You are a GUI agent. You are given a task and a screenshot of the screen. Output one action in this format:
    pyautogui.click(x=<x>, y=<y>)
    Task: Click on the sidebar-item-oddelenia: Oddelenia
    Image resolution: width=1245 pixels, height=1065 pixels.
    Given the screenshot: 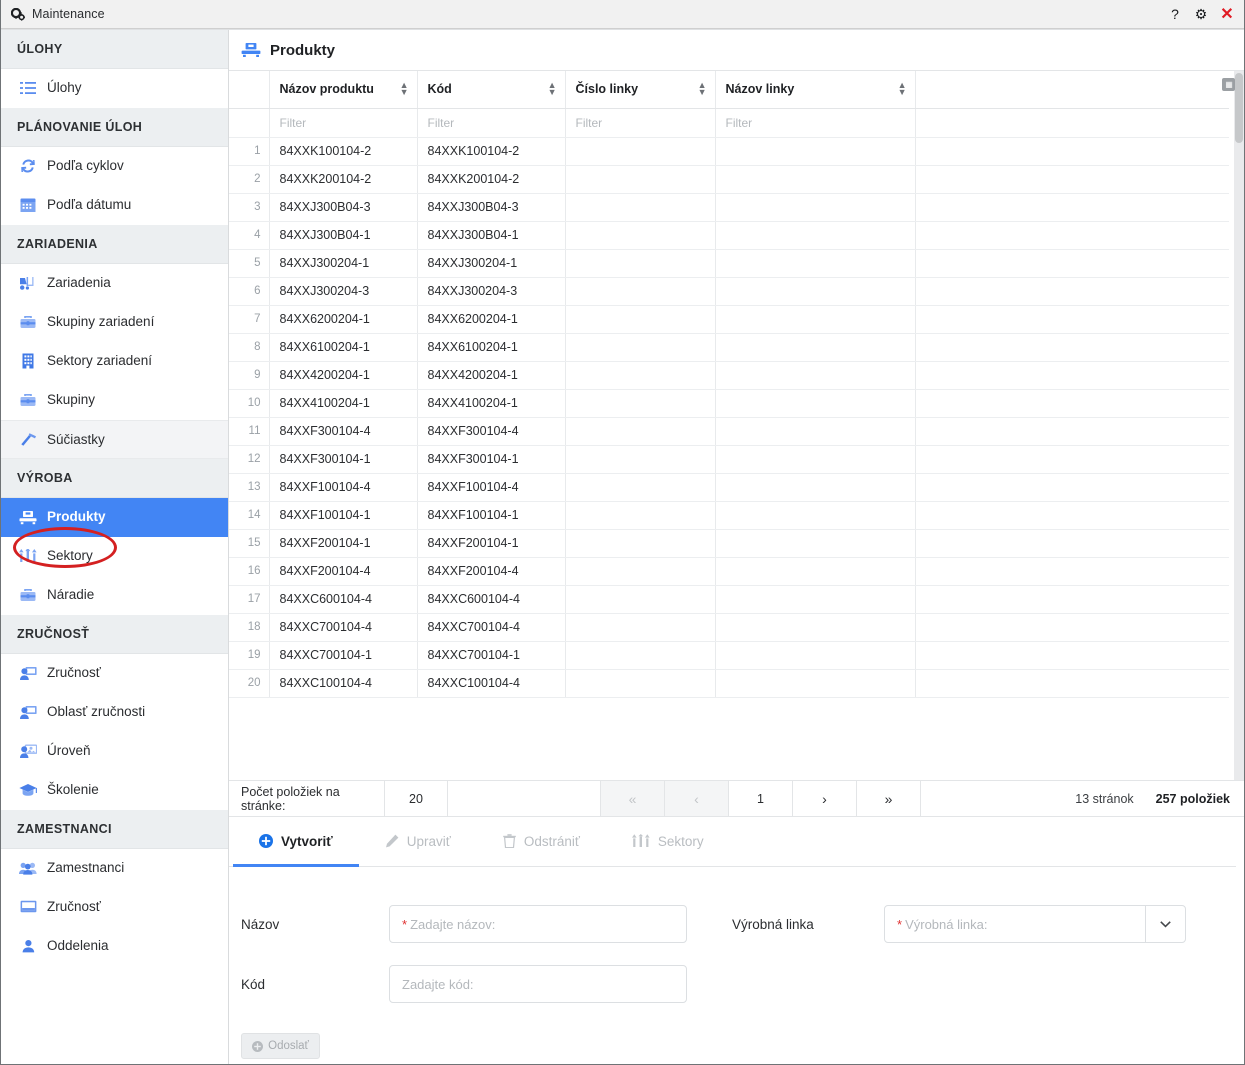 What is the action you would take?
    pyautogui.click(x=114, y=946)
    